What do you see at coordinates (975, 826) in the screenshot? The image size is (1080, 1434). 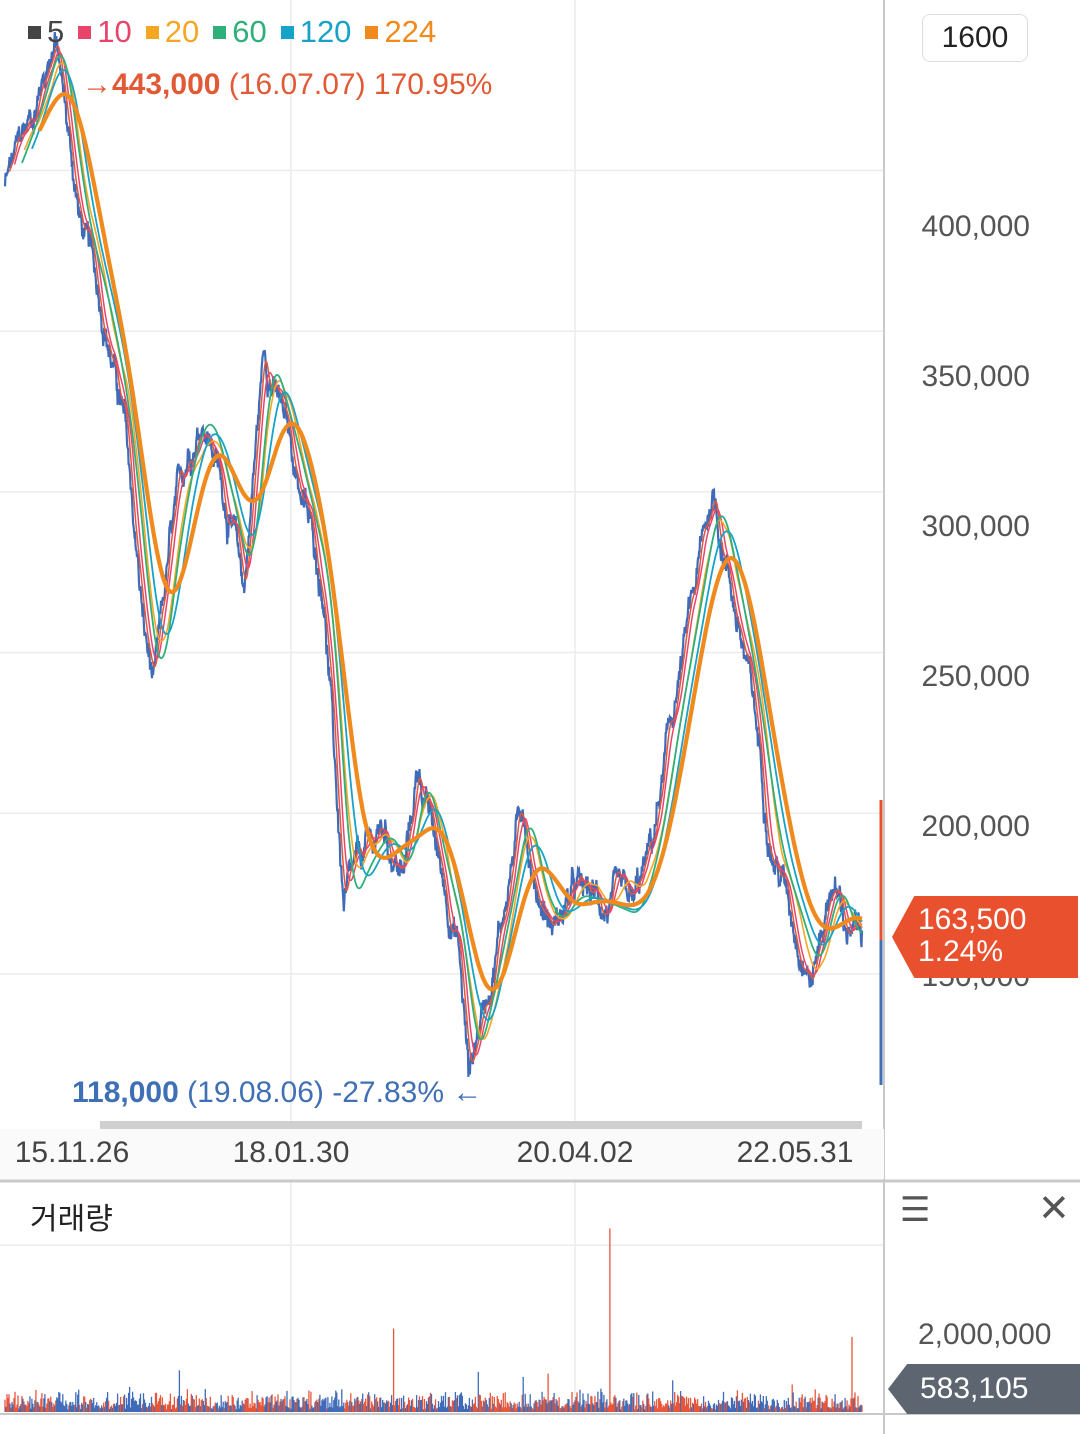 I see `y-tick-label: 200,000` at bounding box center [975, 826].